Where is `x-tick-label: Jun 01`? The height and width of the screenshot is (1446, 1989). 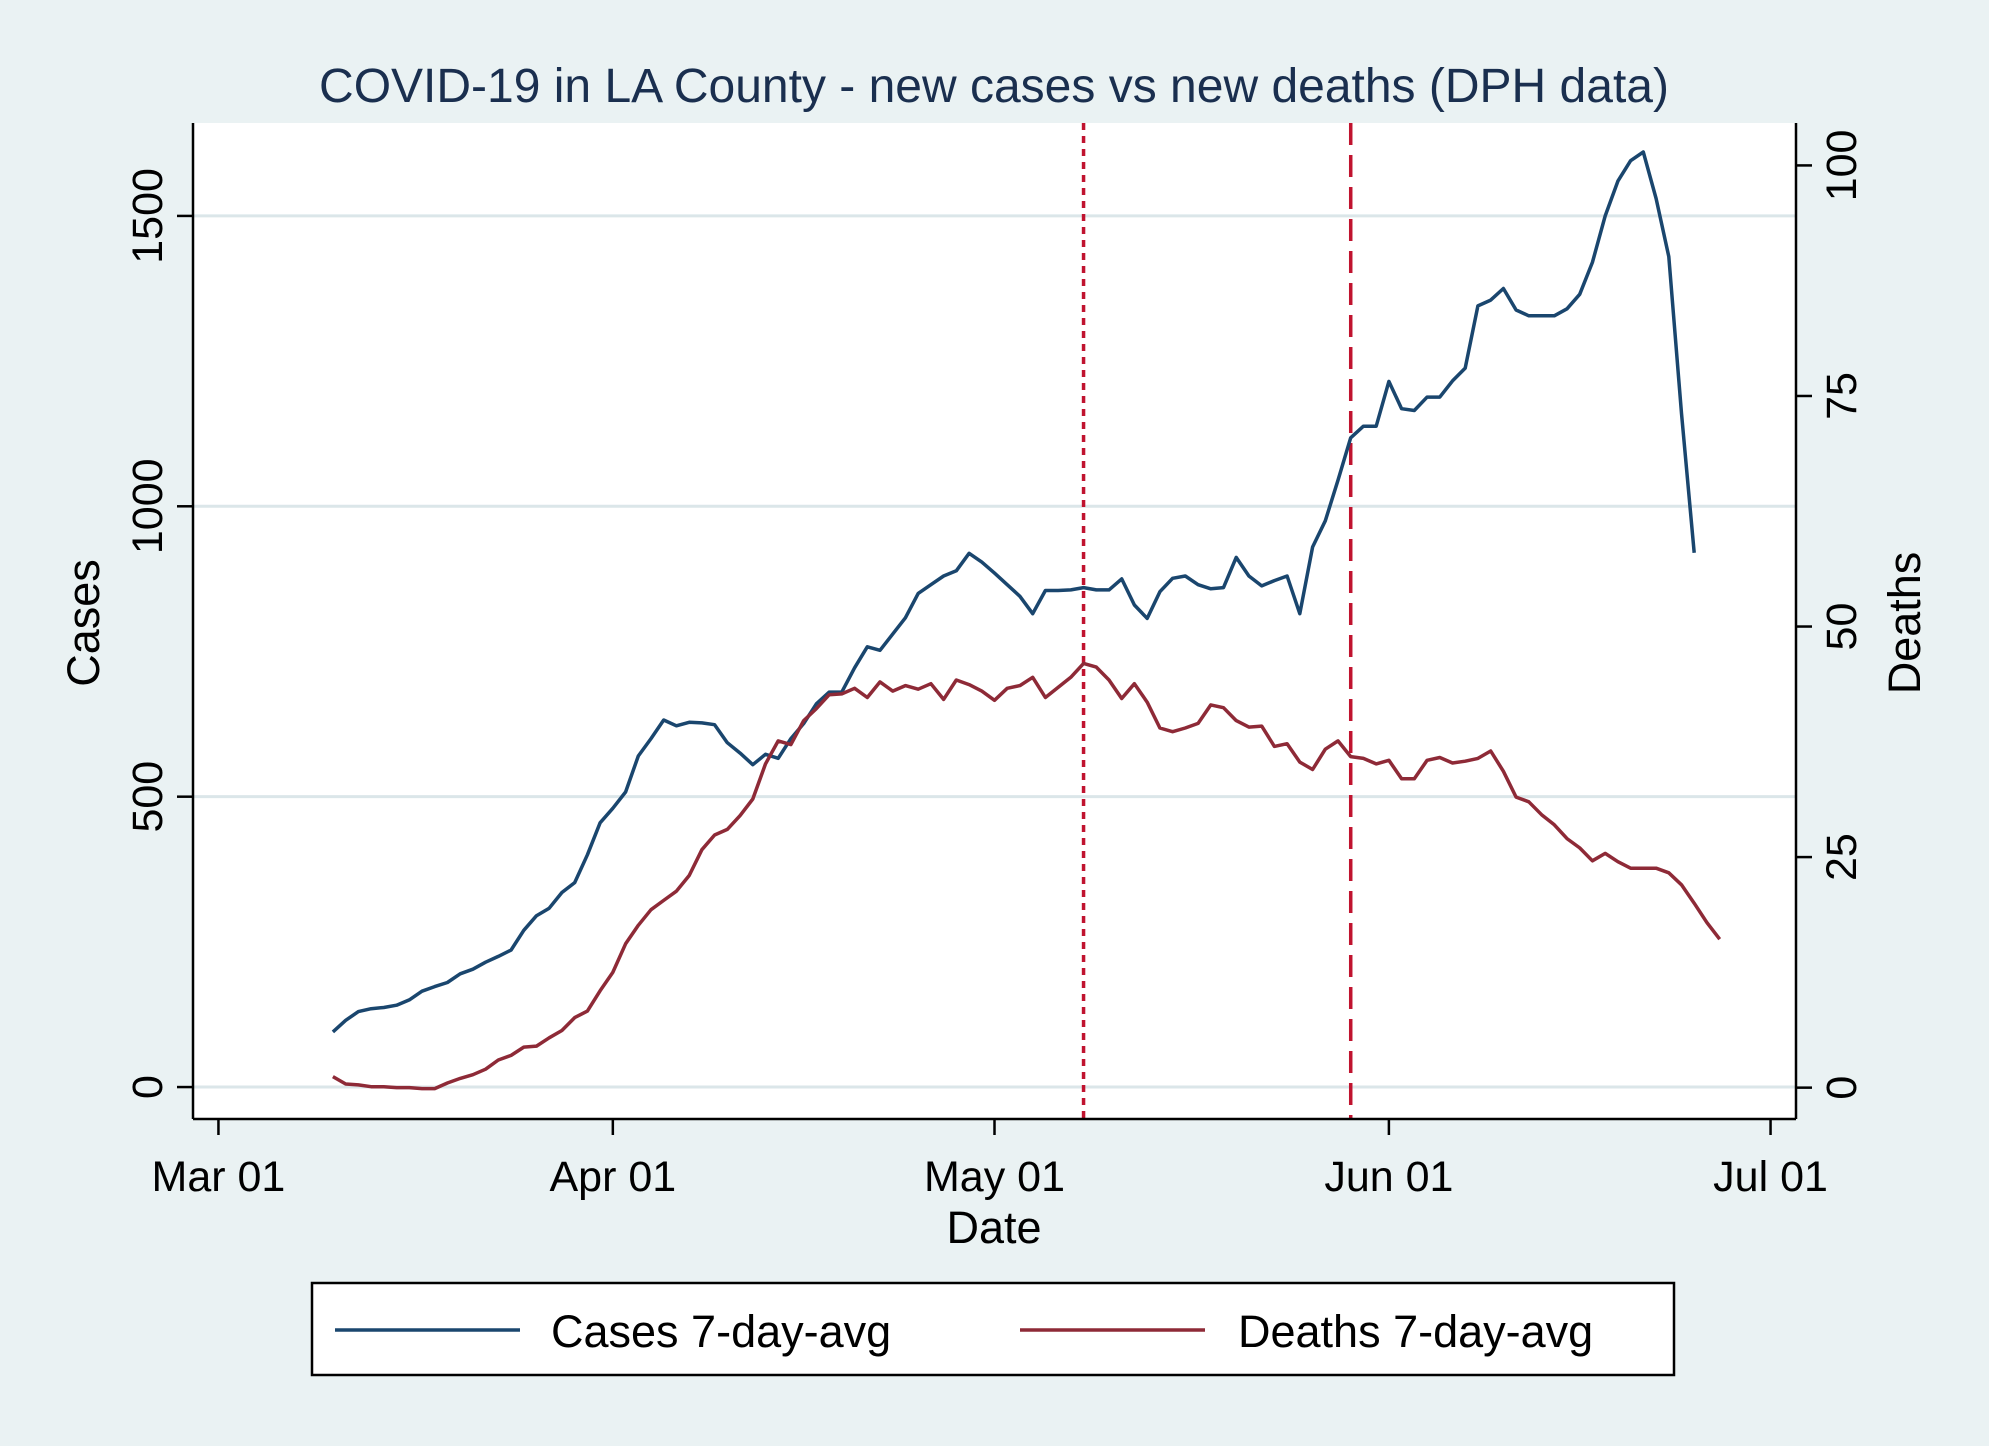 x-tick-label: Jun 01 is located at coordinates (1388, 1177).